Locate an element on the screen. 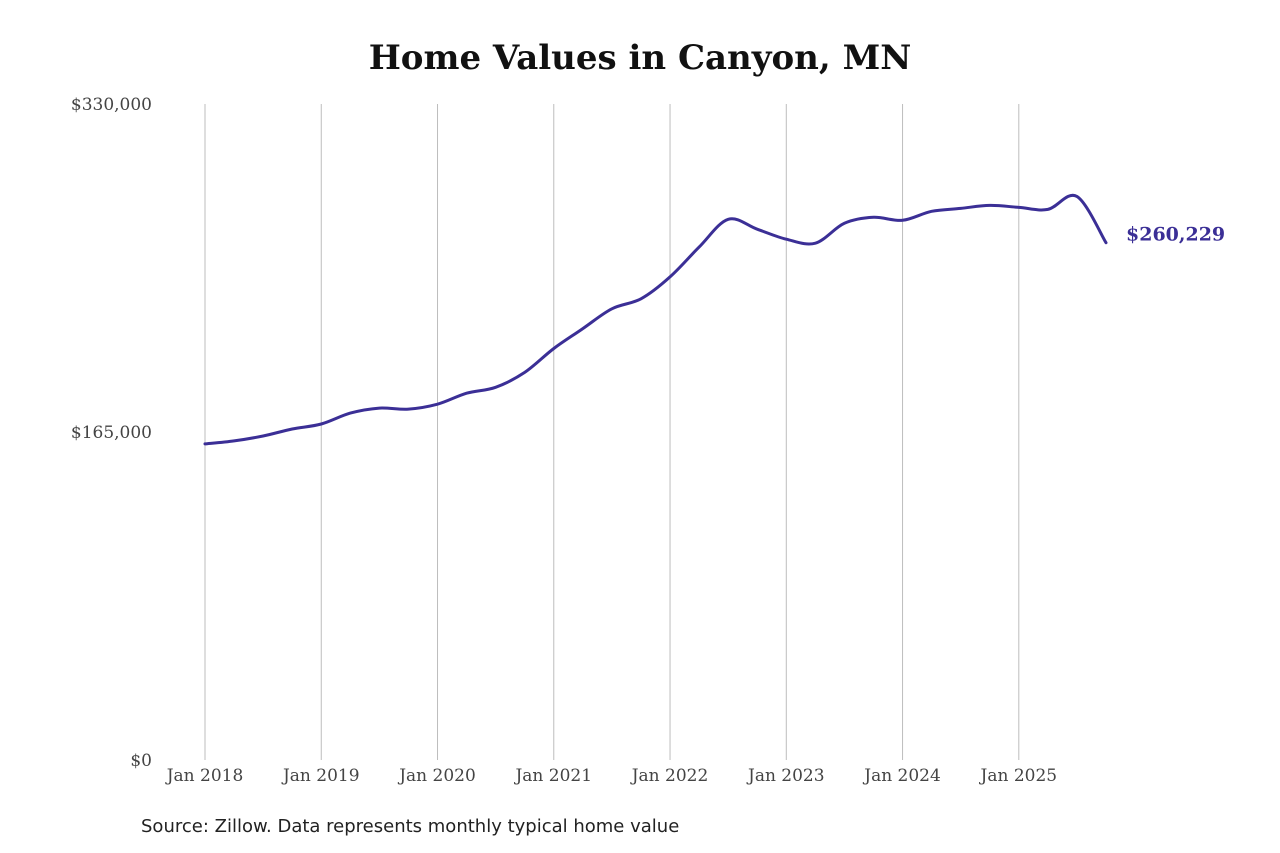 Image resolution: width=1280 pixels, height=853 pixels. x-tick-label: Jan 2019 is located at coordinates (320, 776).